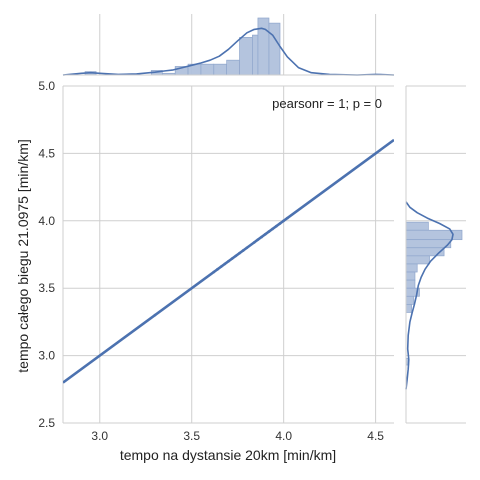 This screenshot has height=480, width=480. I want to click on right-kde-curve, so click(429, 295).